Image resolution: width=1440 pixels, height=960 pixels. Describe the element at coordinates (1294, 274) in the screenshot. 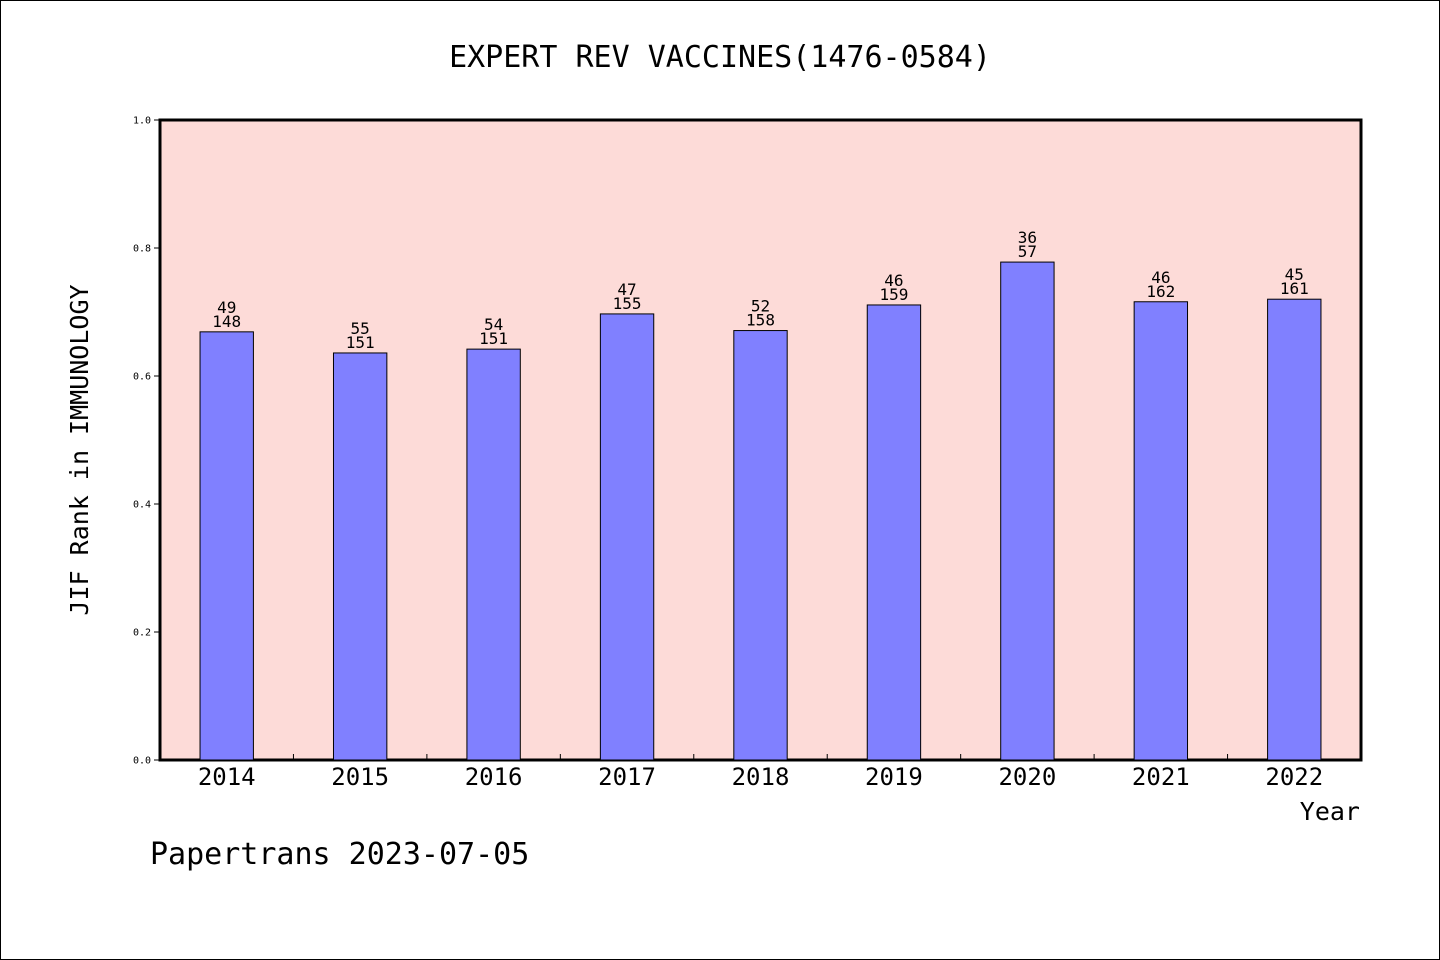

I see `rank-label: 45` at that location.